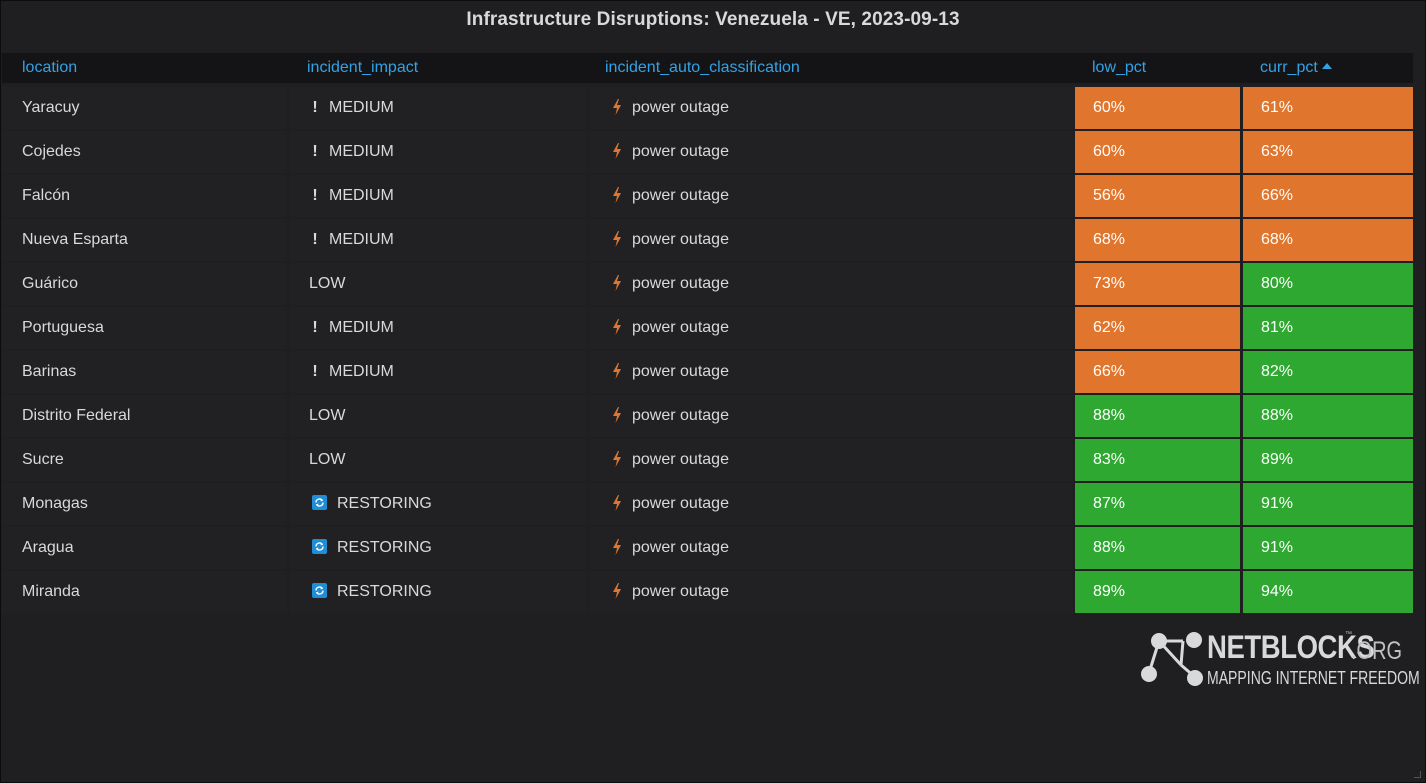 The image size is (1426, 783). I want to click on logo-trademark: ™, so click(1348, 634).